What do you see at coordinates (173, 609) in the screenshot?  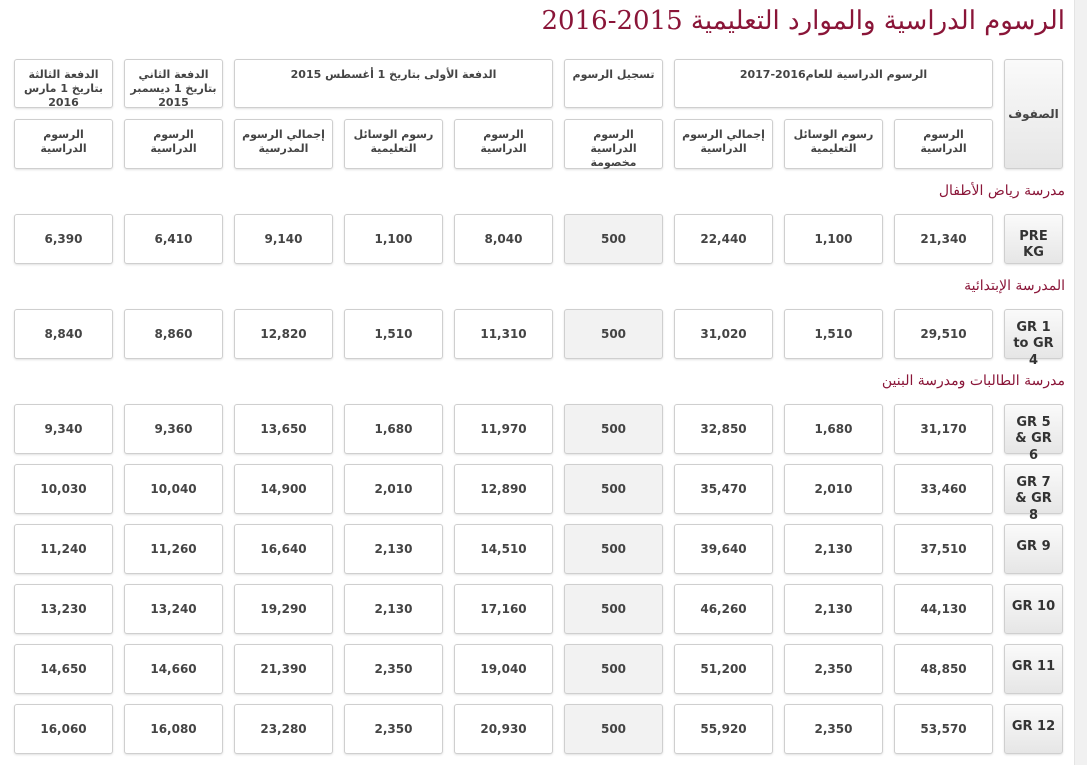 I see `fee-value: 13,240` at bounding box center [173, 609].